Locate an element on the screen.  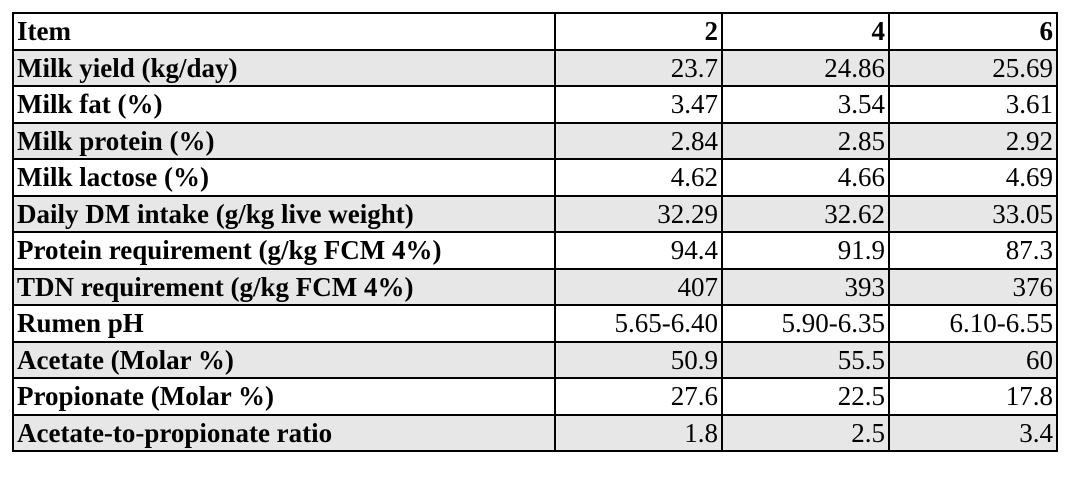
row-label: Acetate-to-propionate ratio is located at coordinates (284, 432).